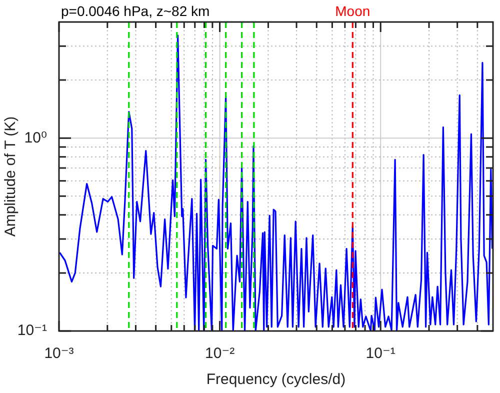 This screenshot has width=500, height=393. Describe the element at coordinates (352, 10) in the screenshot. I see `ref-line-label: Moon` at that location.